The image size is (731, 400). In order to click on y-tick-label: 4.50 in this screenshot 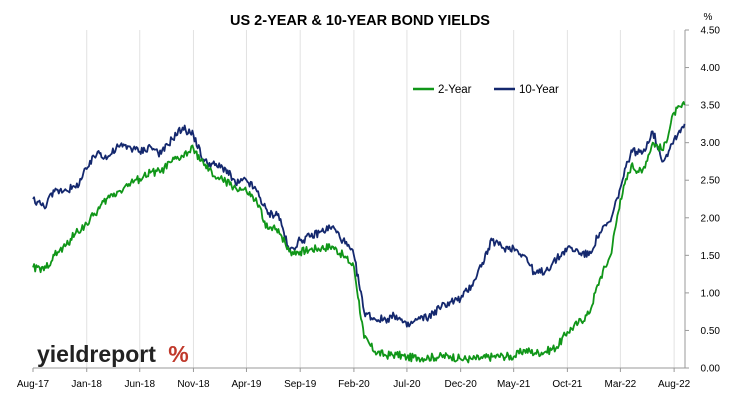, I will do `click(711, 31)`.